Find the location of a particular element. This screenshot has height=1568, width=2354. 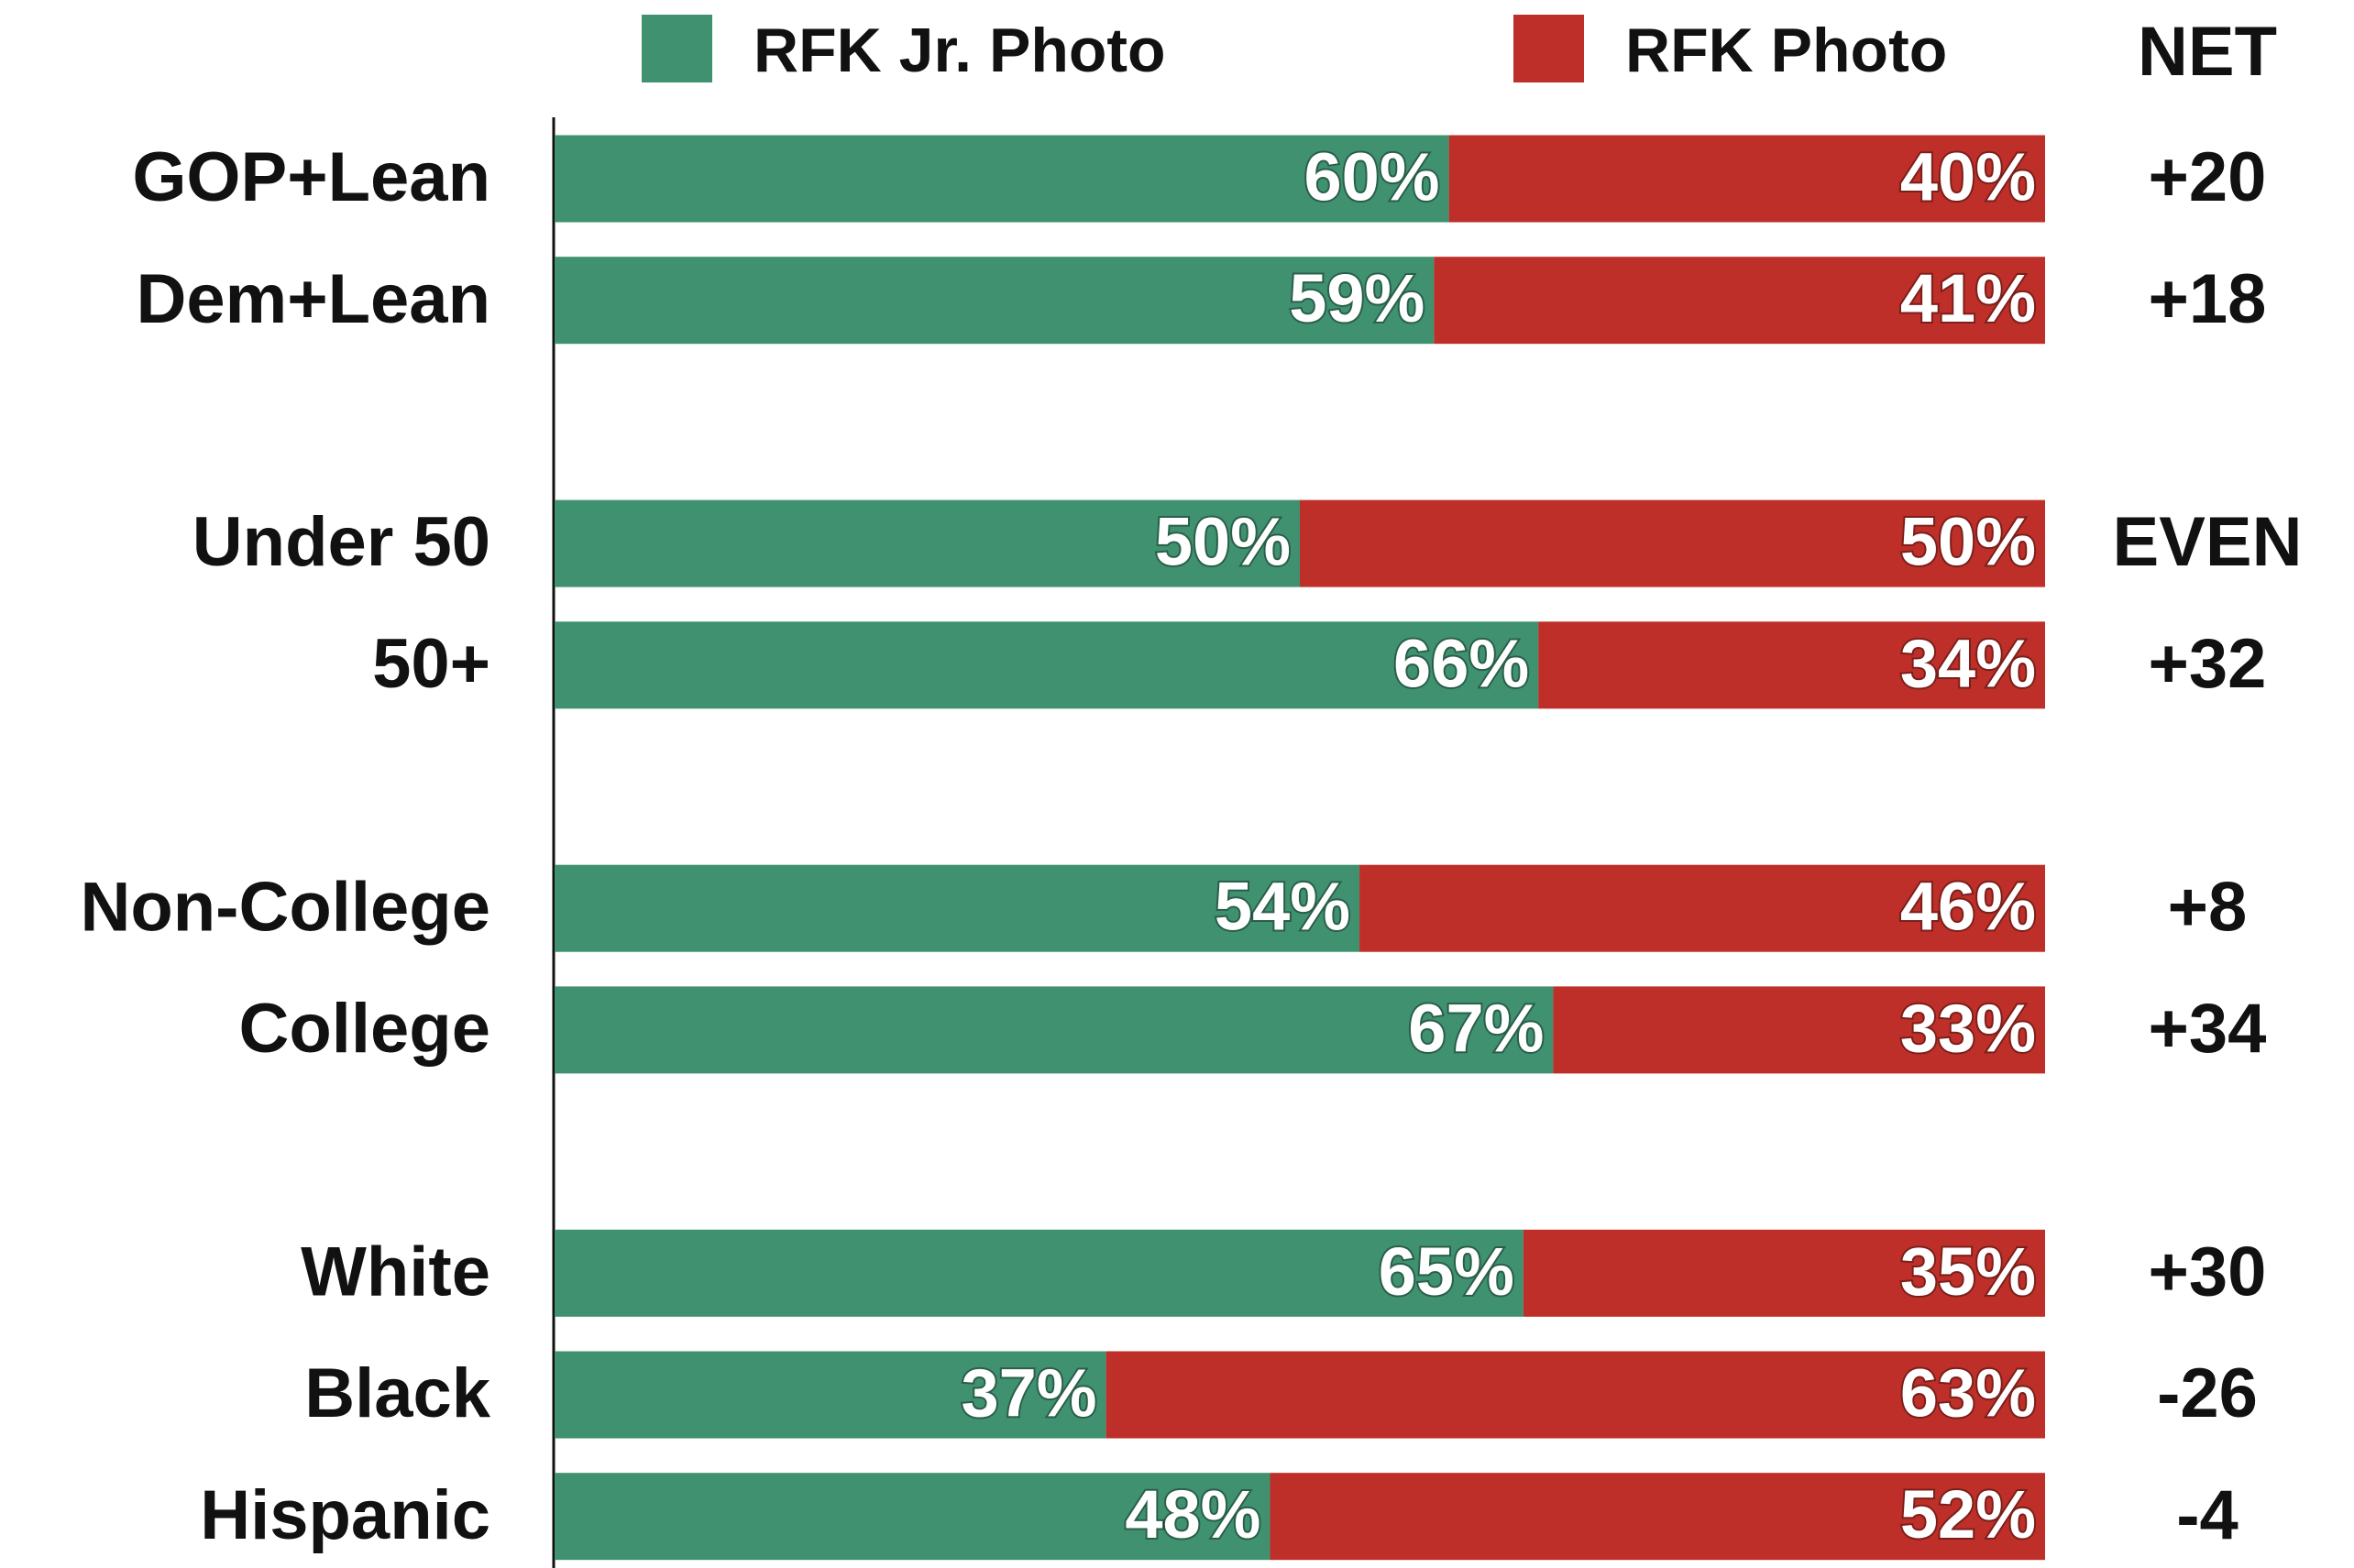

value-label: 48% is located at coordinates (1192, 1514).